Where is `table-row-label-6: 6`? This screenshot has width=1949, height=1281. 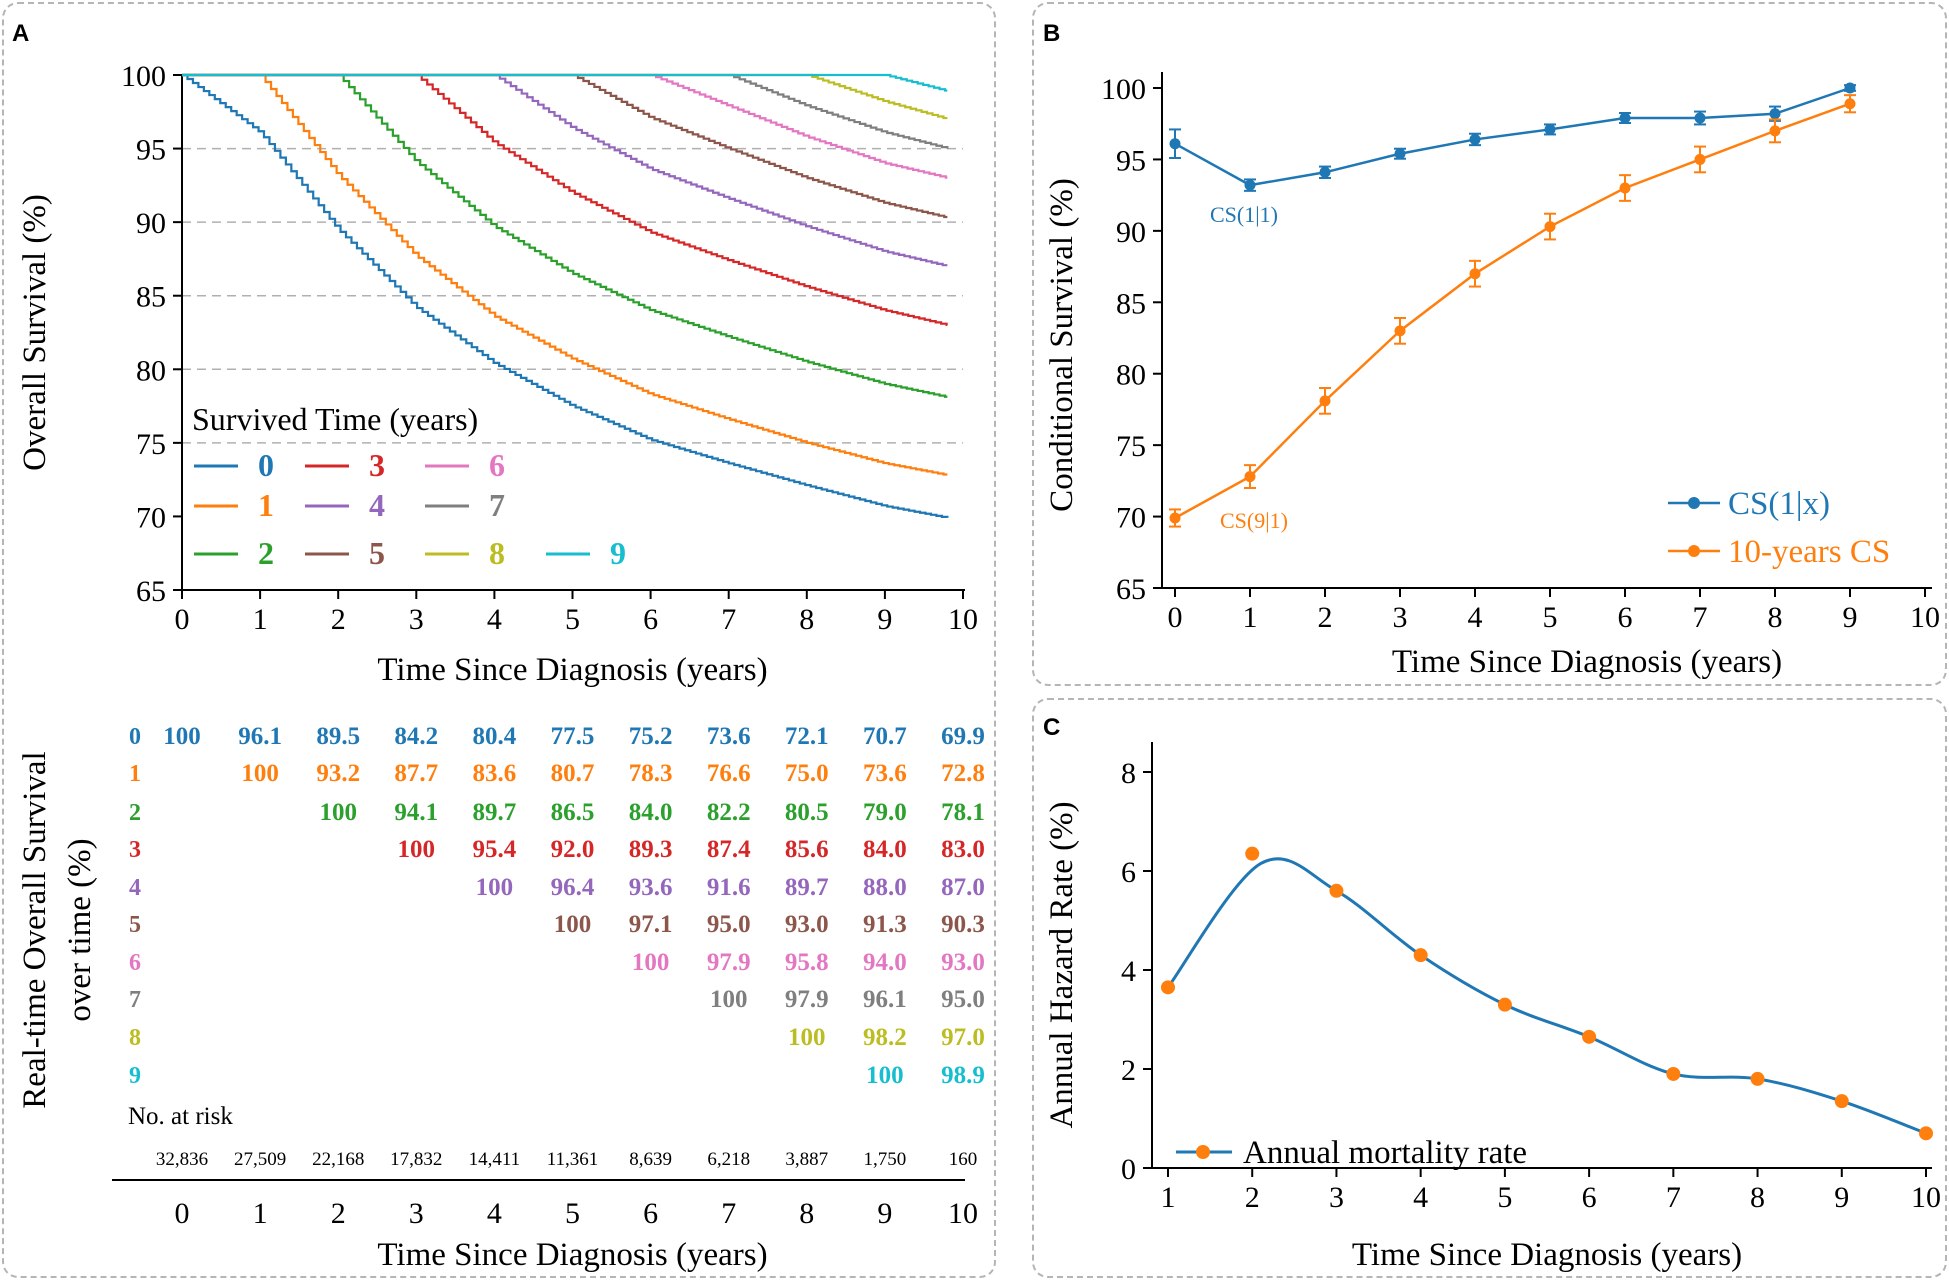
table-row-label-6: 6 is located at coordinates (135, 963).